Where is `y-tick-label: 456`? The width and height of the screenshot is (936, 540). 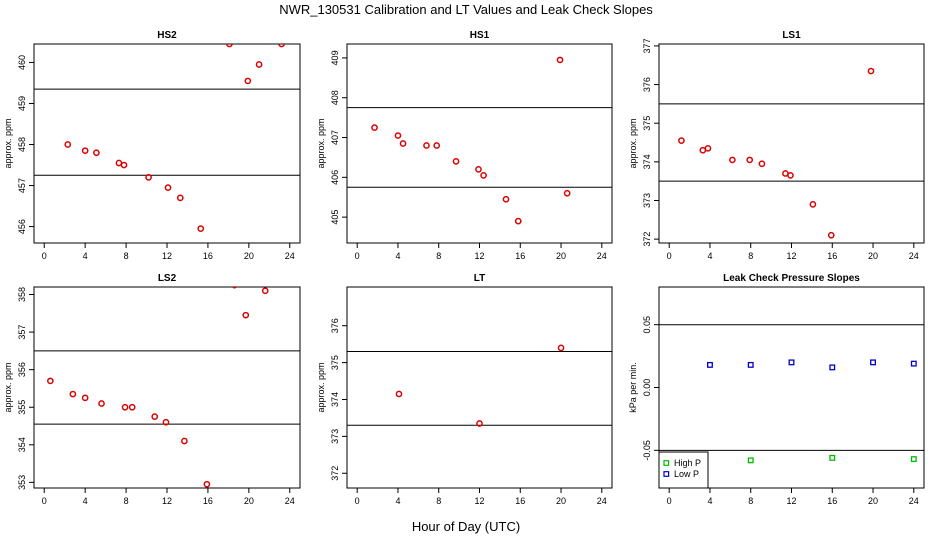 y-tick-label: 456 is located at coordinates (22, 226).